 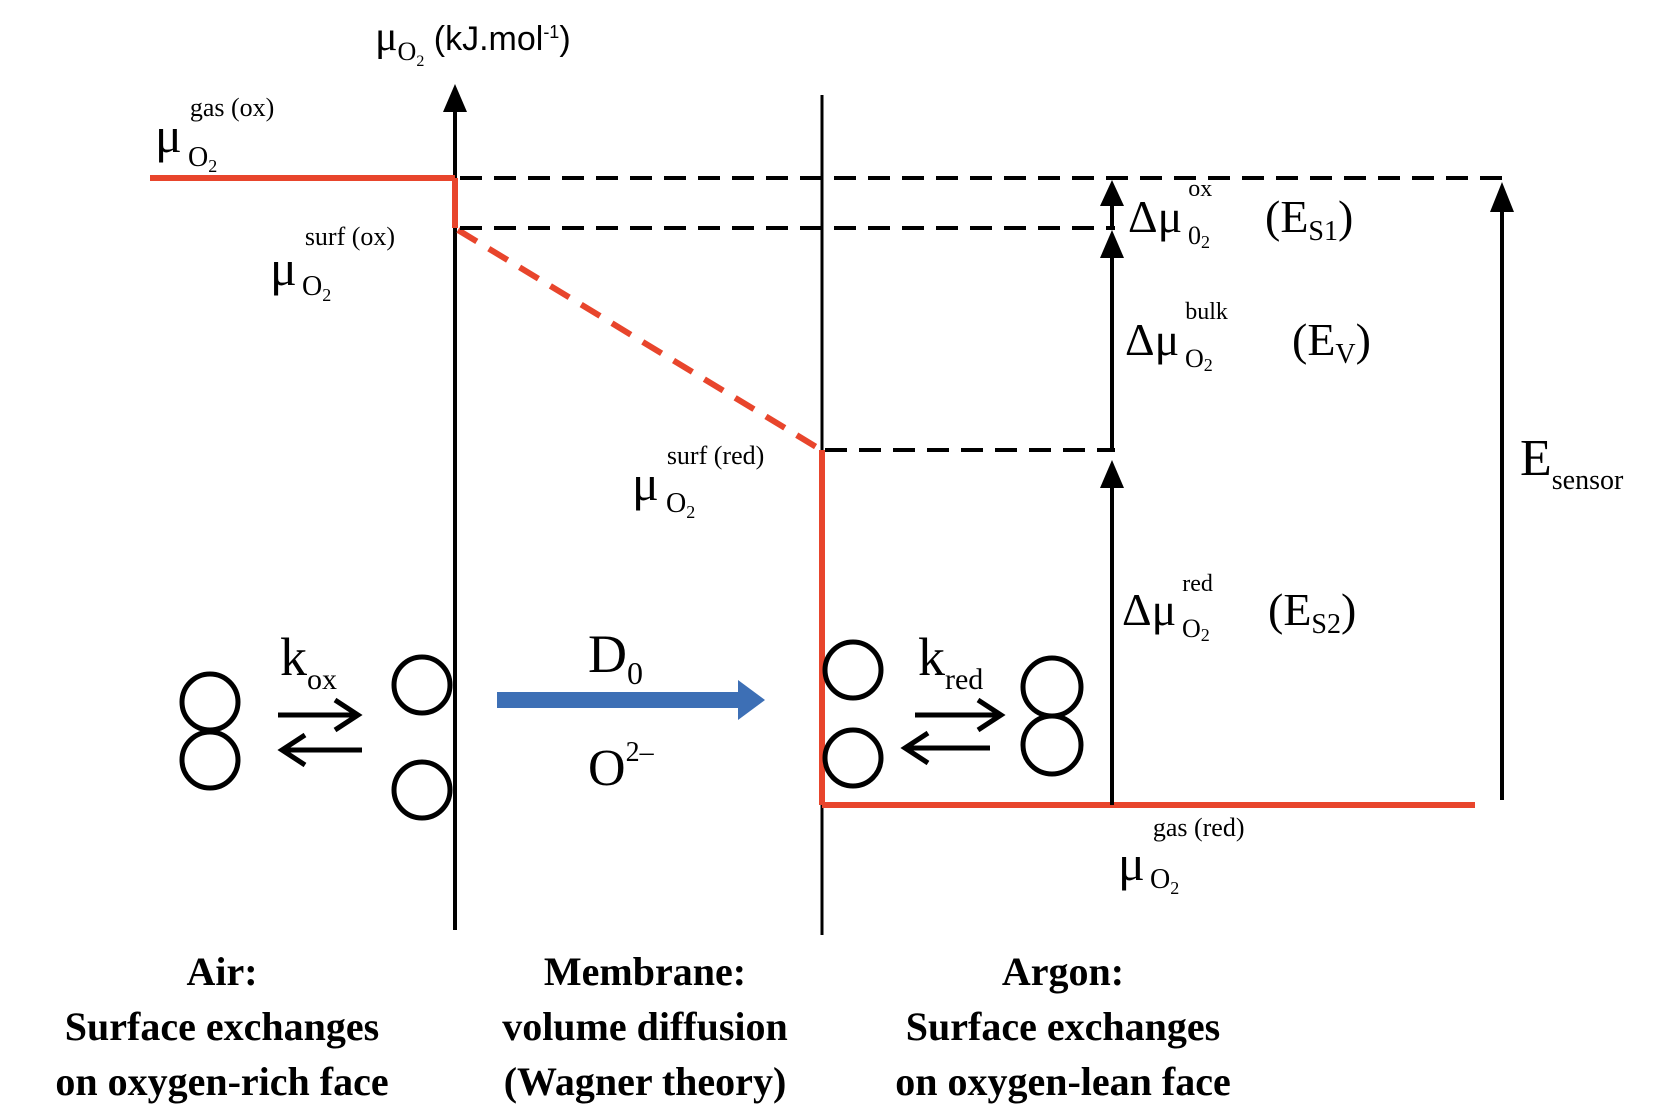 What do you see at coordinates (473, 42) in the screenshot?
I see `axis-title: μO2 (kJ.mol-1)` at bounding box center [473, 42].